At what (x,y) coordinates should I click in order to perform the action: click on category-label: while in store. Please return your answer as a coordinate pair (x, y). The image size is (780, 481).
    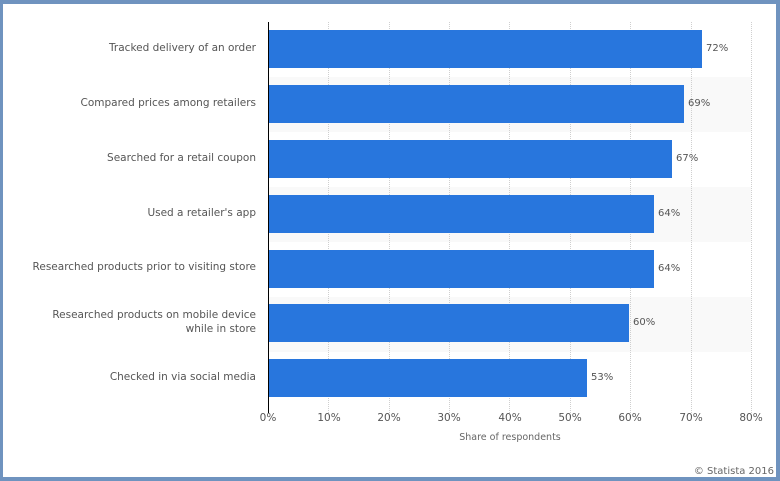
    Looking at the image, I should click on (220, 329).